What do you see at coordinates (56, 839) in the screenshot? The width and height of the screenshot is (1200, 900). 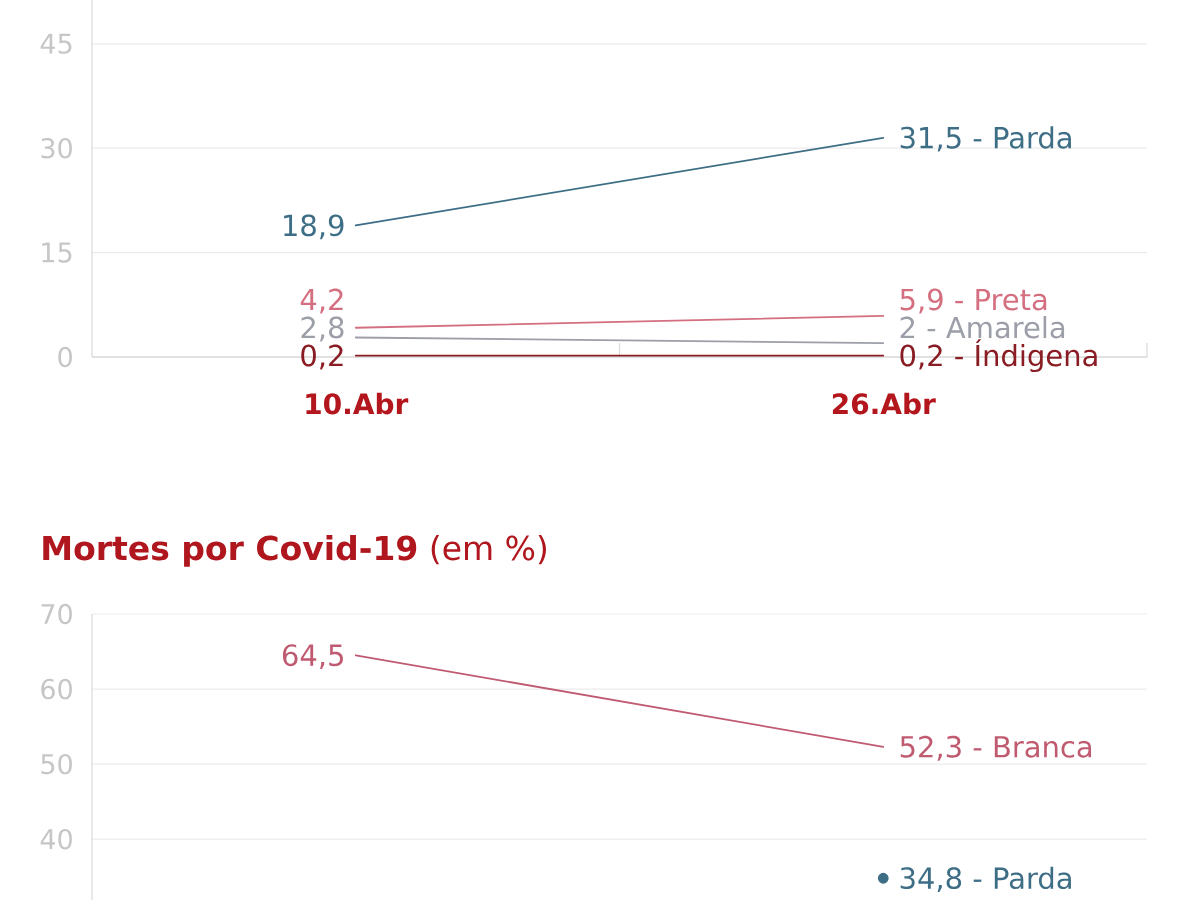 I see `y-tick-label: 40` at bounding box center [56, 839].